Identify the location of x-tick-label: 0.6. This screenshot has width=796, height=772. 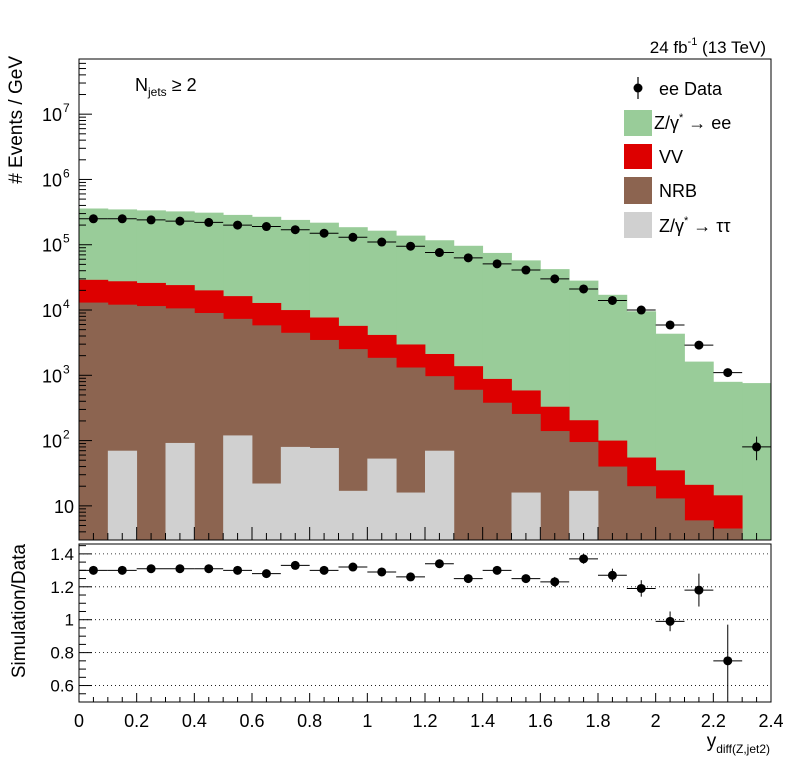
(251, 721).